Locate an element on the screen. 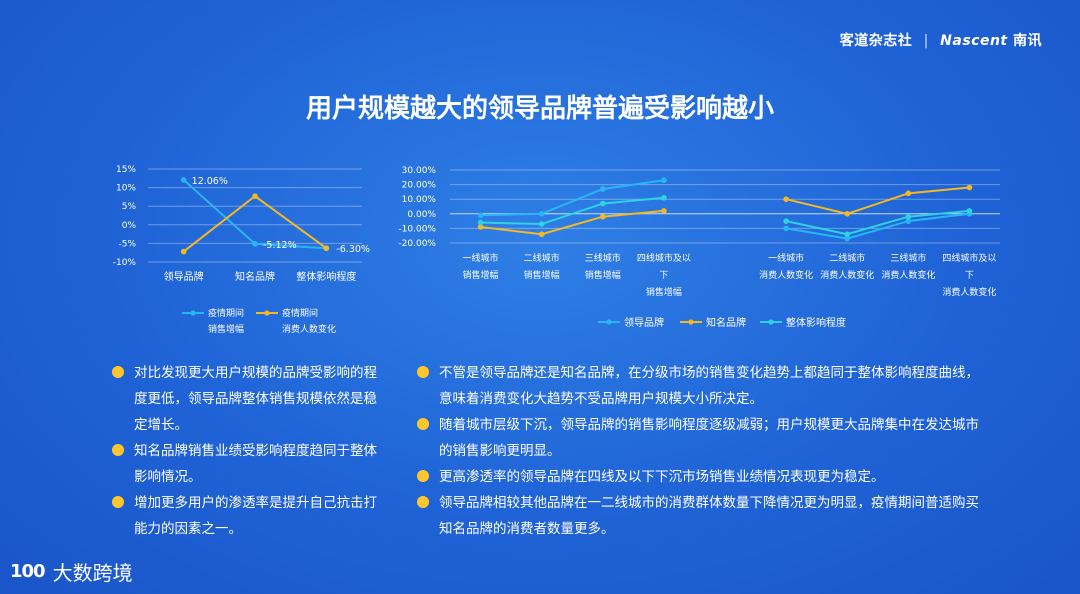 This screenshot has width=1080, height=594. x-tick-label: 二线城市 is located at coordinates (847, 258).